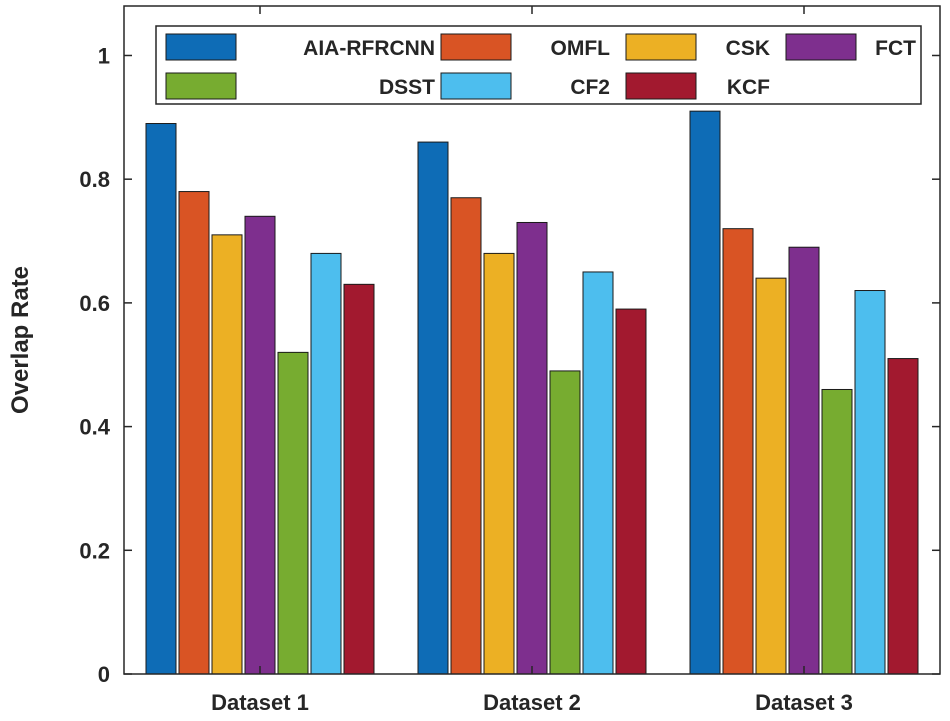 The image size is (950, 721). I want to click on y-tick-label: 1, so click(104, 55).